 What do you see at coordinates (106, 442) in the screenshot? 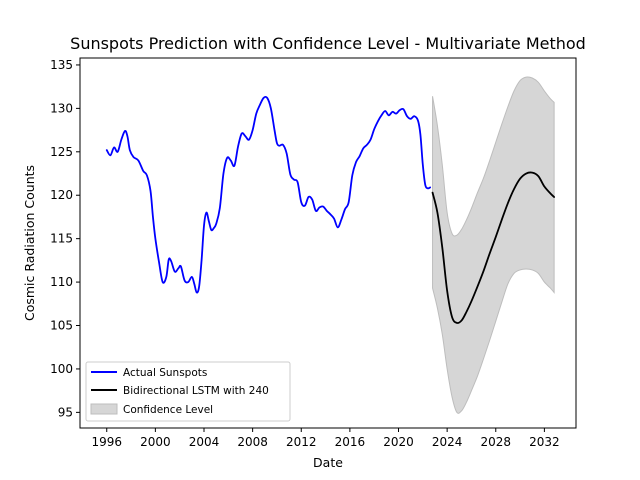
I see `x-tick-label: 1996` at bounding box center [106, 442].